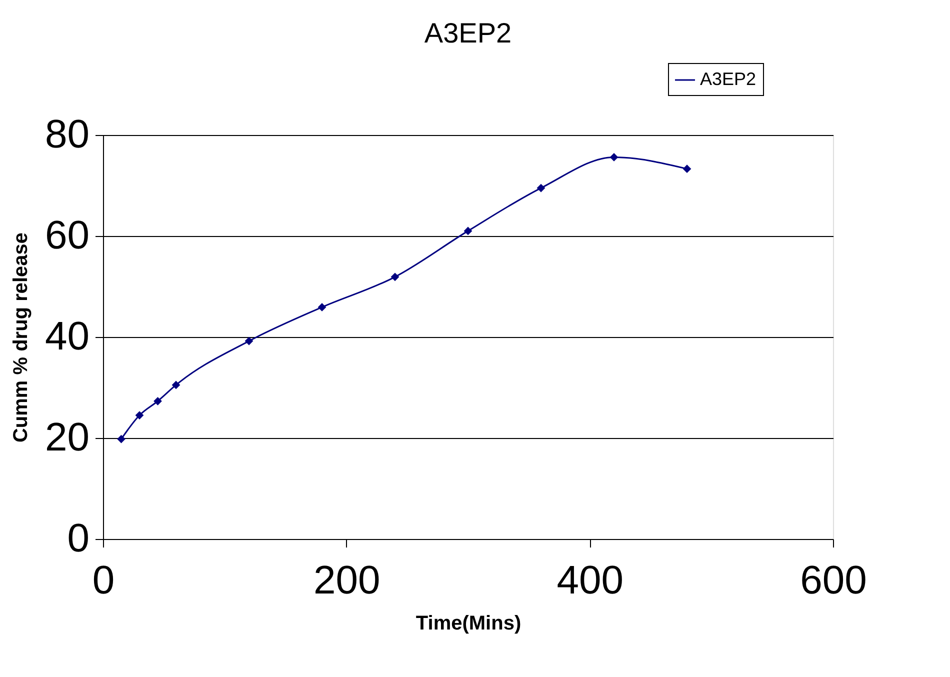 The height and width of the screenshot is (677, 950). I want to click on y-tick-label: 20, so click(67, 438).